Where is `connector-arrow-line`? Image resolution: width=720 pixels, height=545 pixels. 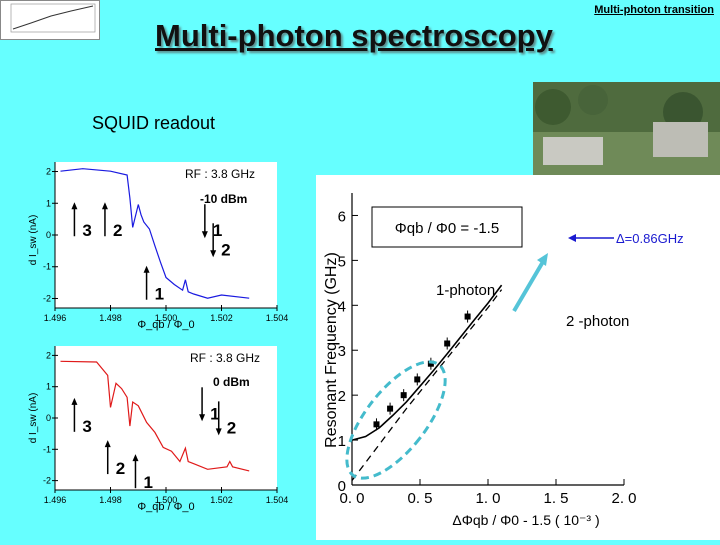 connector-arrow-line is located at coordinates (529, 285).